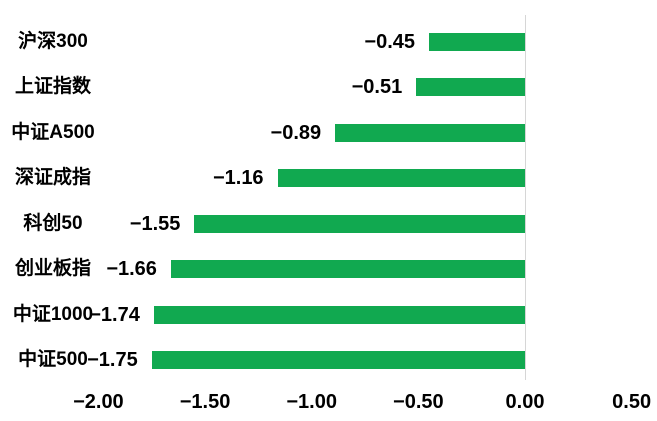 The width and height of the screenshot is (657, 421). What do you see at coordinates (525, 402) in the screenshot?
I see `x-axis-tick-label: 0.00` at bounding box center [525, 402].